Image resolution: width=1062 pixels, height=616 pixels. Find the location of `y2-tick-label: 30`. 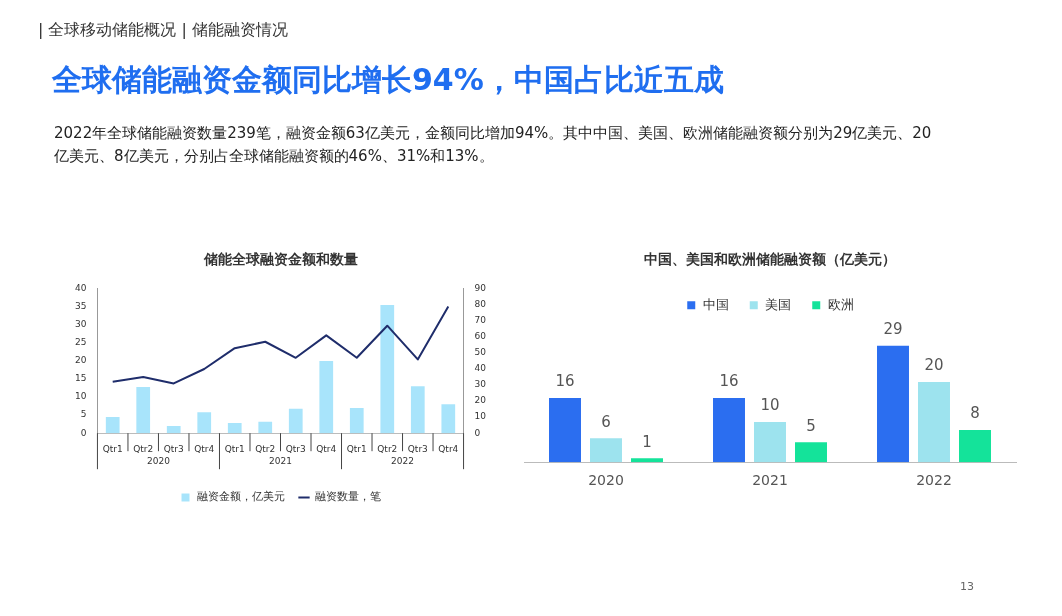

y2-tick-label: 30 is located at coordinates (480, 384).